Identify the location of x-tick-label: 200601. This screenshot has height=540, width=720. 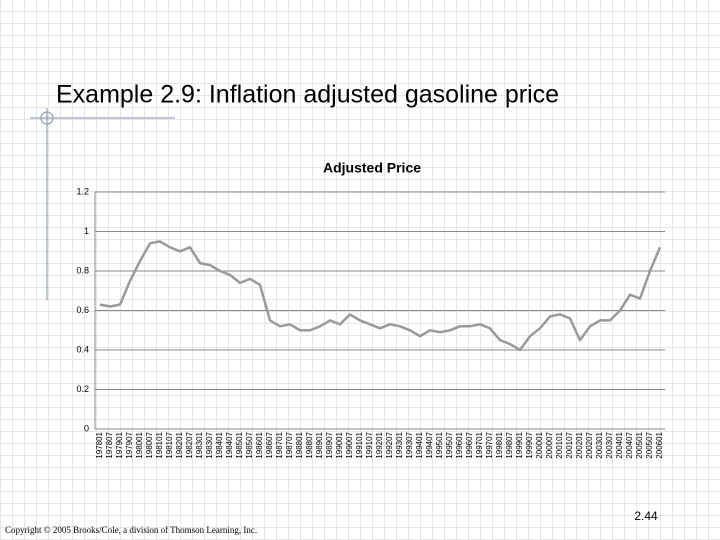
(659, 444).